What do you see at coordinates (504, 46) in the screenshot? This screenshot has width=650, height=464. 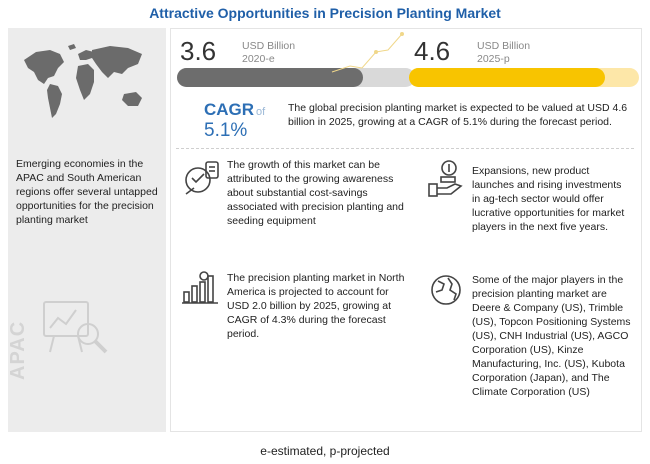 I see `market-2025-unit: USD Billion` at bounding box center [504, 46].